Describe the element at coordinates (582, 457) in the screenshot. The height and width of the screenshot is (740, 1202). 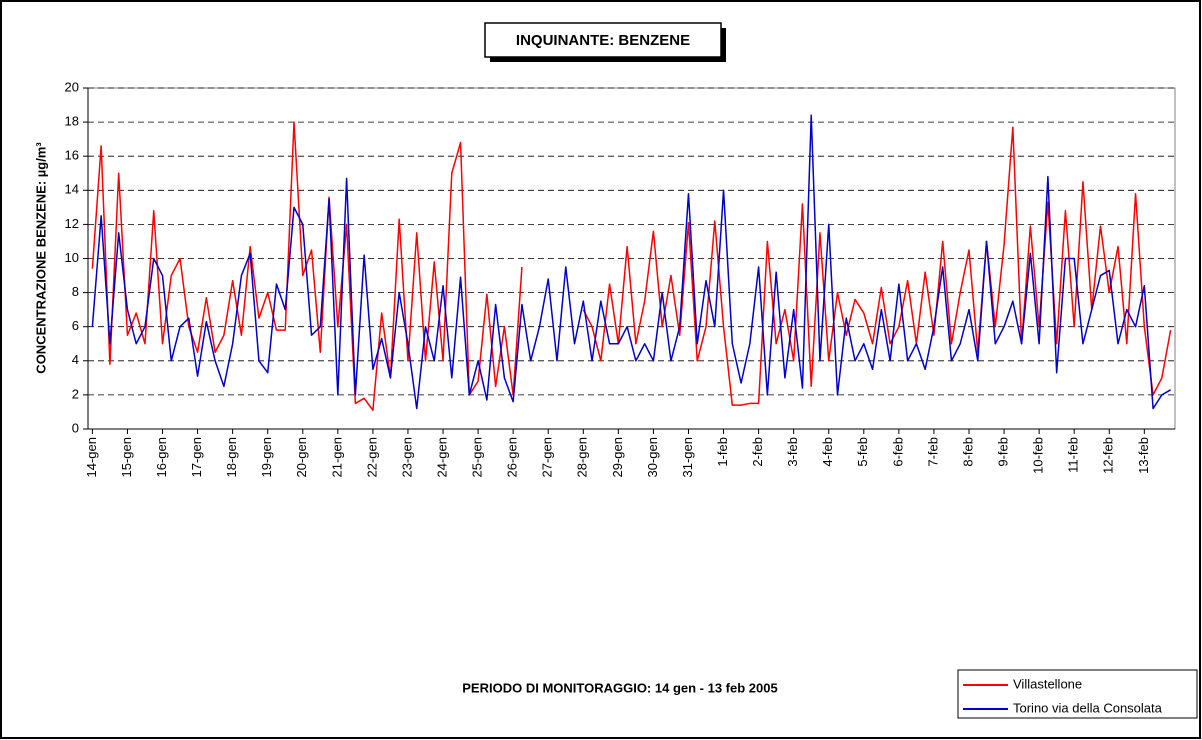
I see `x-tick-label: 28-gen` at that location.